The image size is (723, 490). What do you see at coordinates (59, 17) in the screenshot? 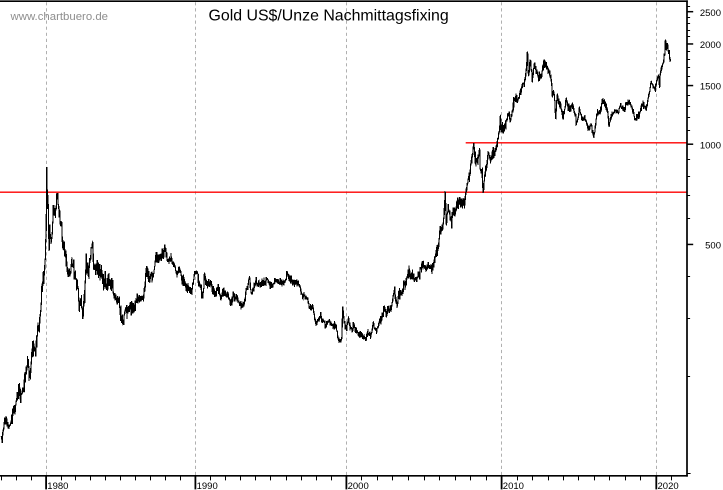
I see `svg-text: www.chartbuero.de` at bounding box center [59, 17].